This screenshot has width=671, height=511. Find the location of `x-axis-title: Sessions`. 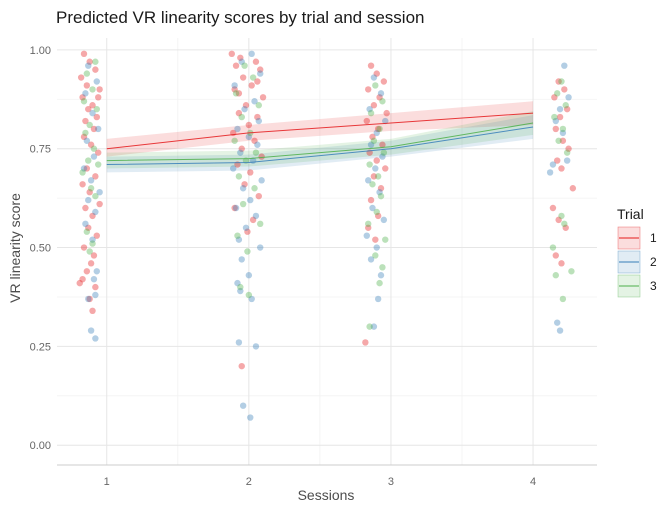

x-axis-title: Sessions is located at coordinates (326, 495).